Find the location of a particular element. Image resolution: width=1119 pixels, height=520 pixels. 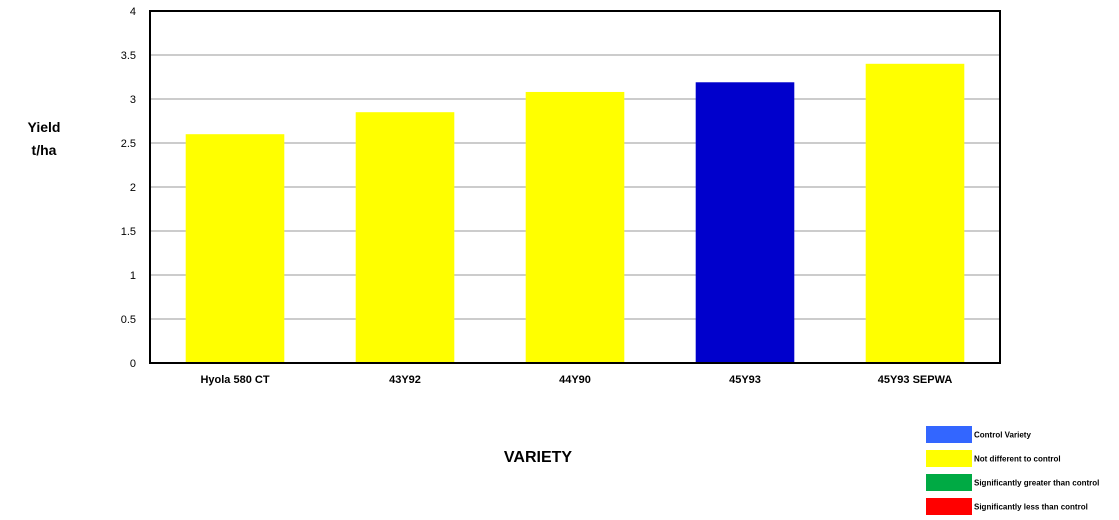

legend-label: Significantly less than control is located at coordinates (1031, 507).